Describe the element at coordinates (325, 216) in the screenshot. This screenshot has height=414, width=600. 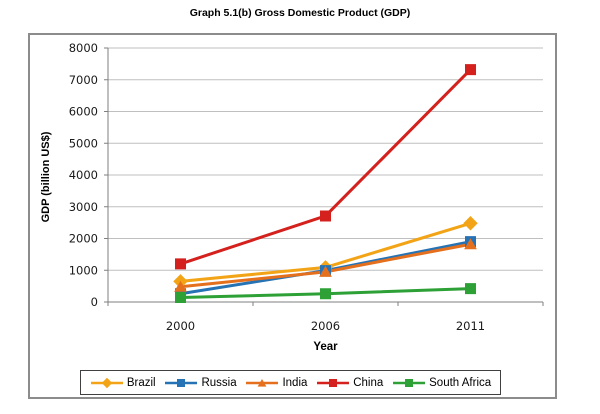
I see `marker-china-2006` at that location.